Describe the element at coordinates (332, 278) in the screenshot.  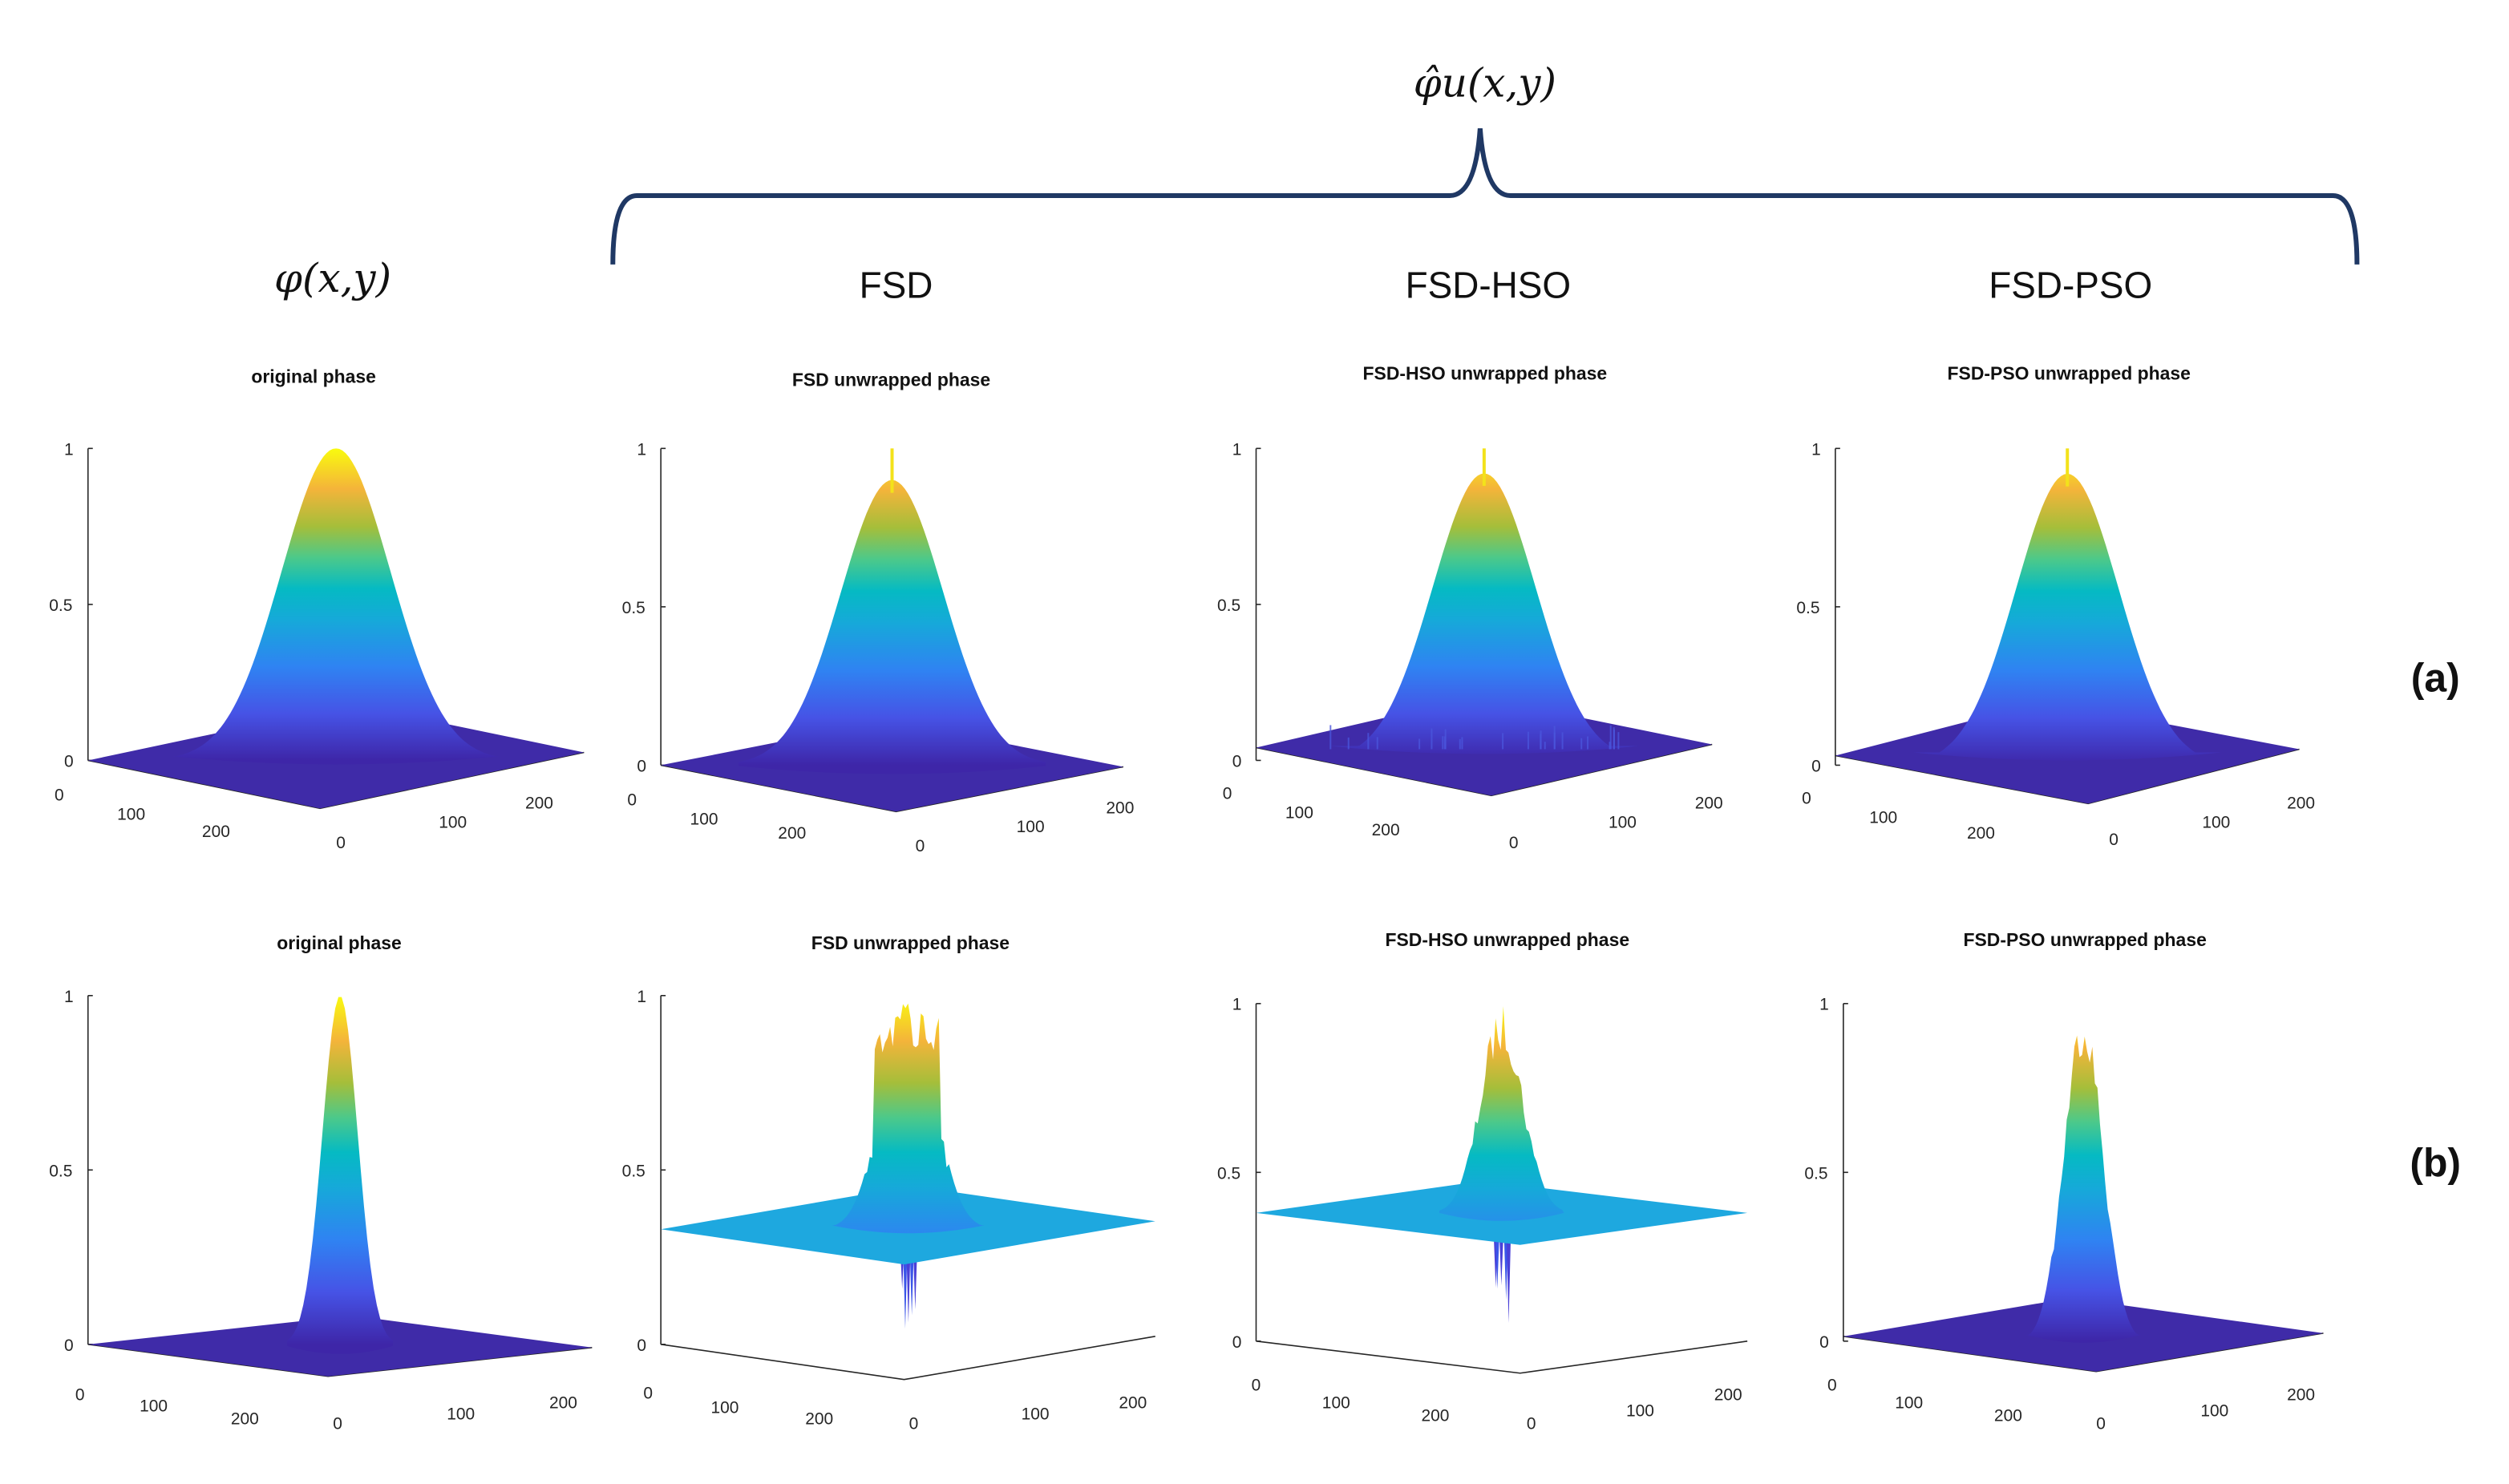
I see `input-phase-label: φ(x,y)` at that location.